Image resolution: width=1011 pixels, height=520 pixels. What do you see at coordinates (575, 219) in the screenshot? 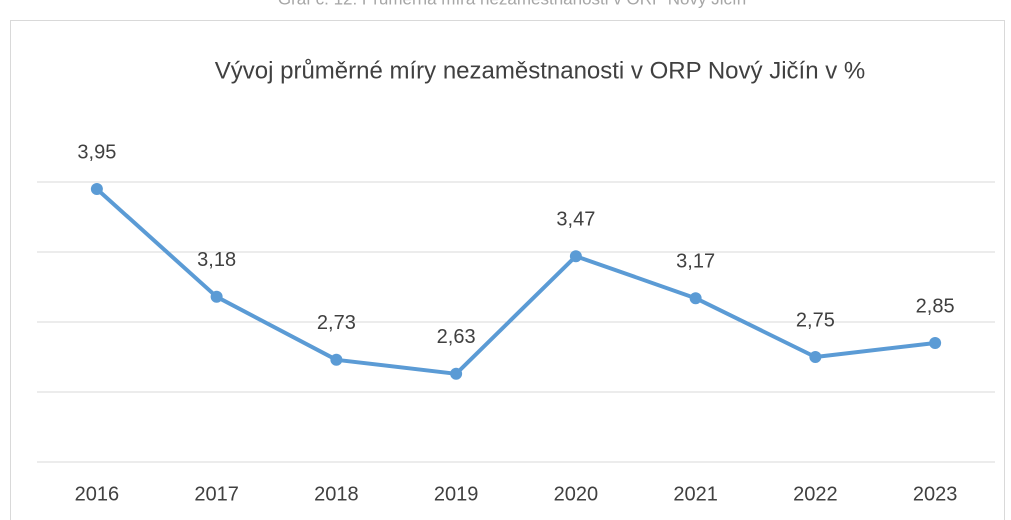
I see `data-label: 3,47` at bounding box center [575, 219].